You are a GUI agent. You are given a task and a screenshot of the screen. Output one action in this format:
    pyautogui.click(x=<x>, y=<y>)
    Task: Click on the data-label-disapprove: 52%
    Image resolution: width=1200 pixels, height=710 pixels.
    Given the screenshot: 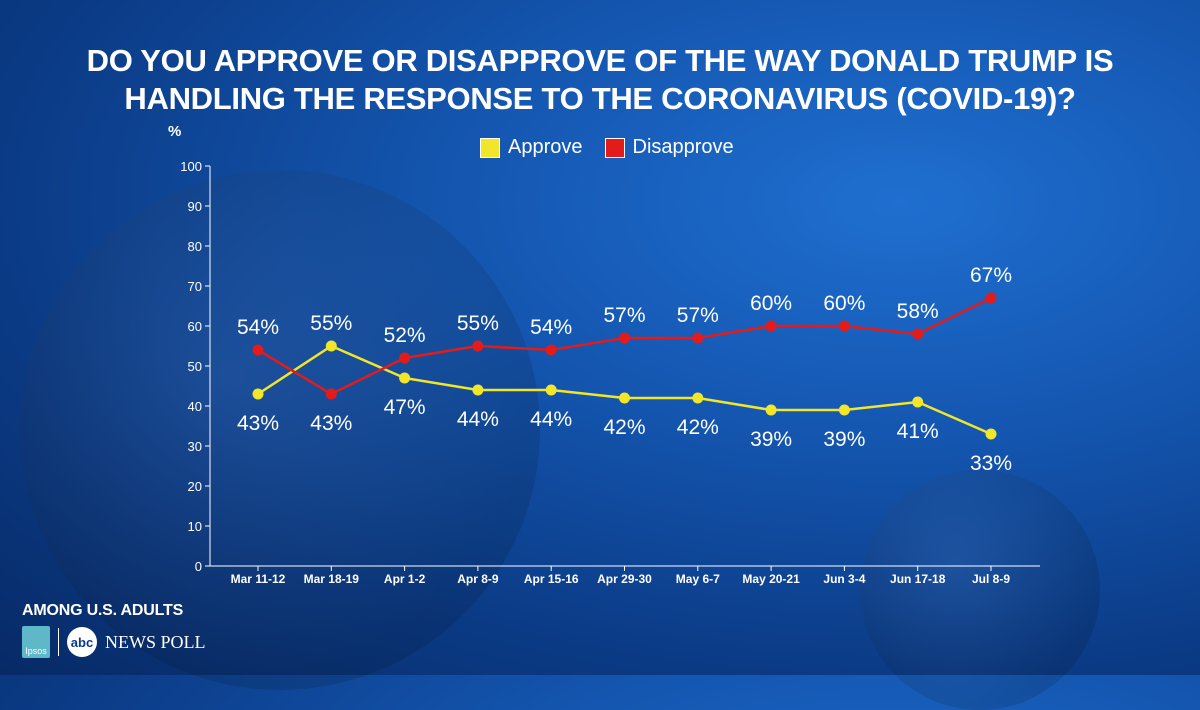 What is the action you would take?
    pyautogui.click(x=405, y=335)
    